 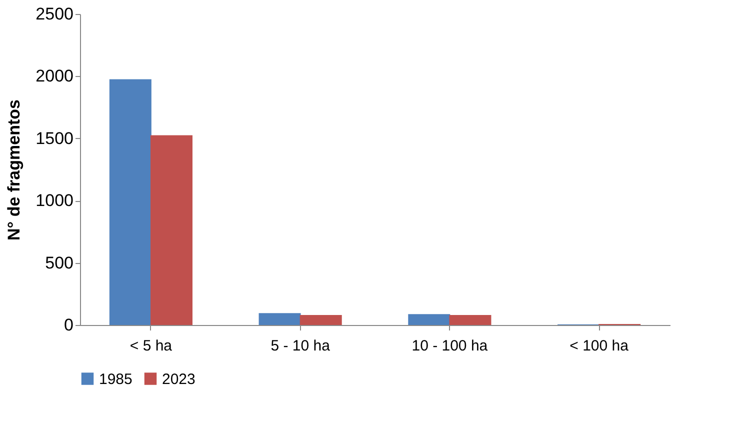 What do you see at coordinates (450, 346) in the screenshot?
I see `x-tick-label: 10 - 100 ha` at bounding box center [450, 346].